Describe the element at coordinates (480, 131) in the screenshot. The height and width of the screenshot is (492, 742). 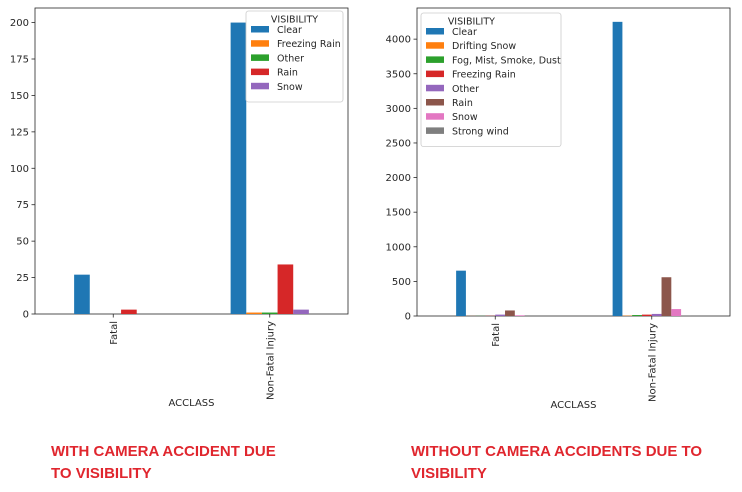
I see `legend-label: Strong wind` at that location.